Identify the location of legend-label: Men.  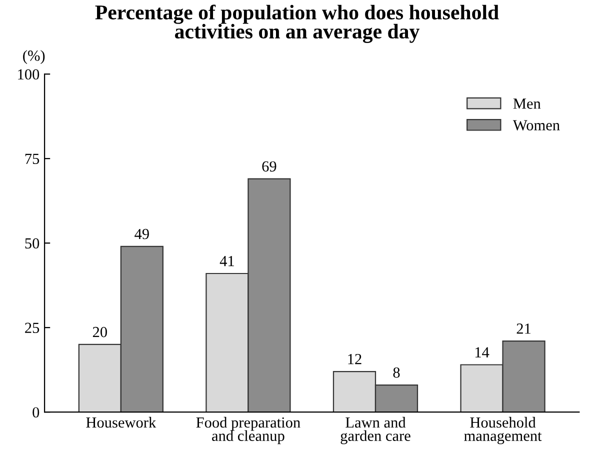
(527, 103).